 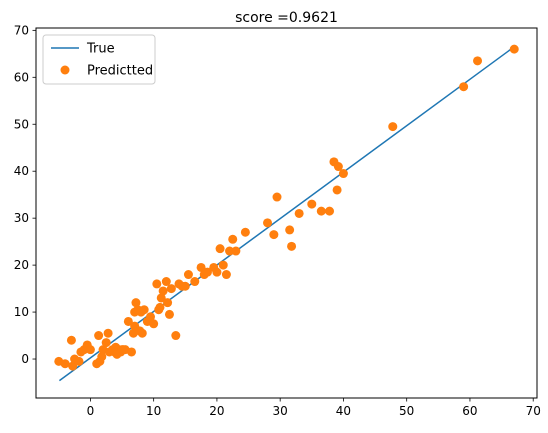 I want to click on y-tick-label: 10, so click(x=21, y=312).